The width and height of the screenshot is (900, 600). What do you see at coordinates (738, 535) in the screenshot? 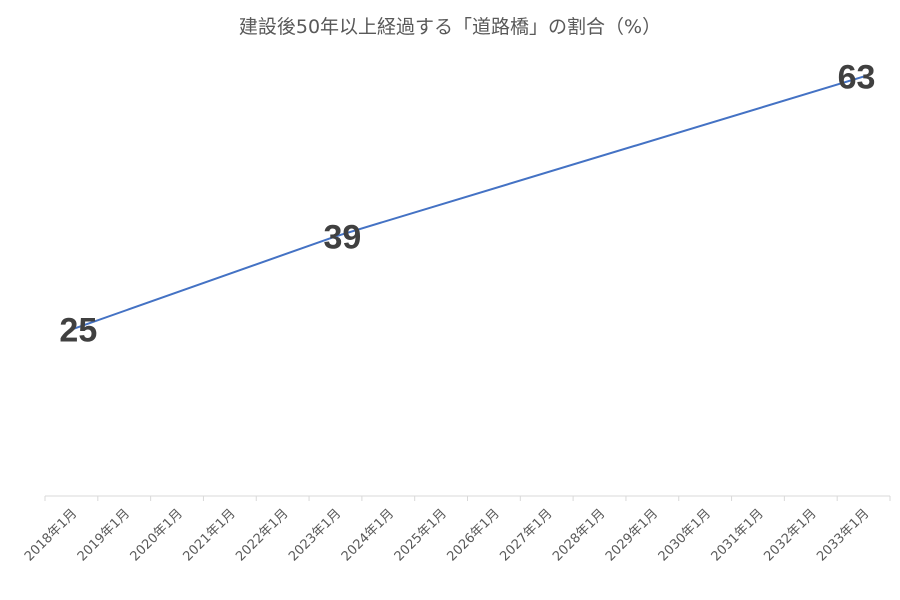
I see `x-tick-label: 2031年1月` at bounding box center [738, 535].